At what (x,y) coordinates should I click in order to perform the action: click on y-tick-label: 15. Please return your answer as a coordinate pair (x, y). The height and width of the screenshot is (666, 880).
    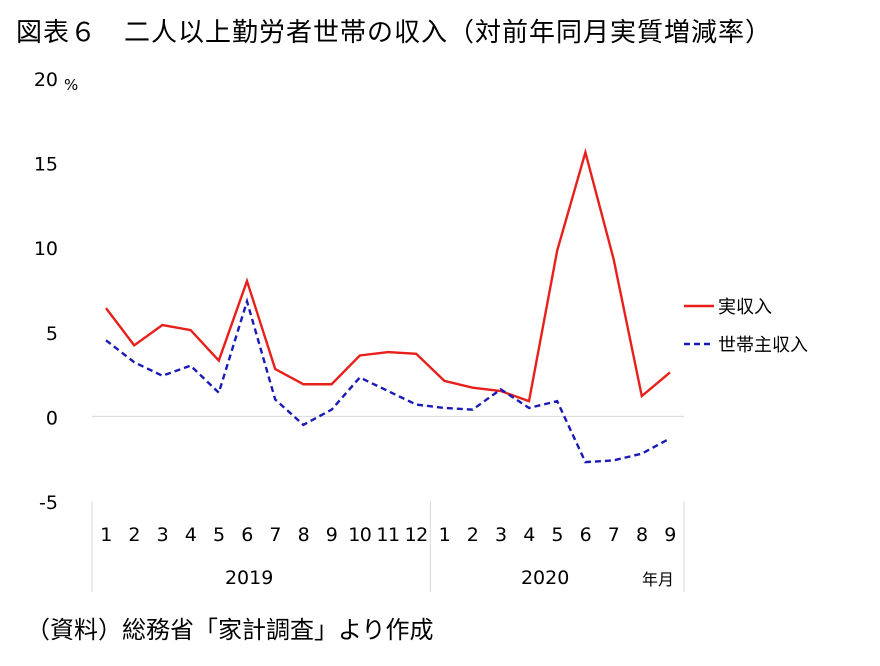
    Looking at the image, I should click on (46, 165).